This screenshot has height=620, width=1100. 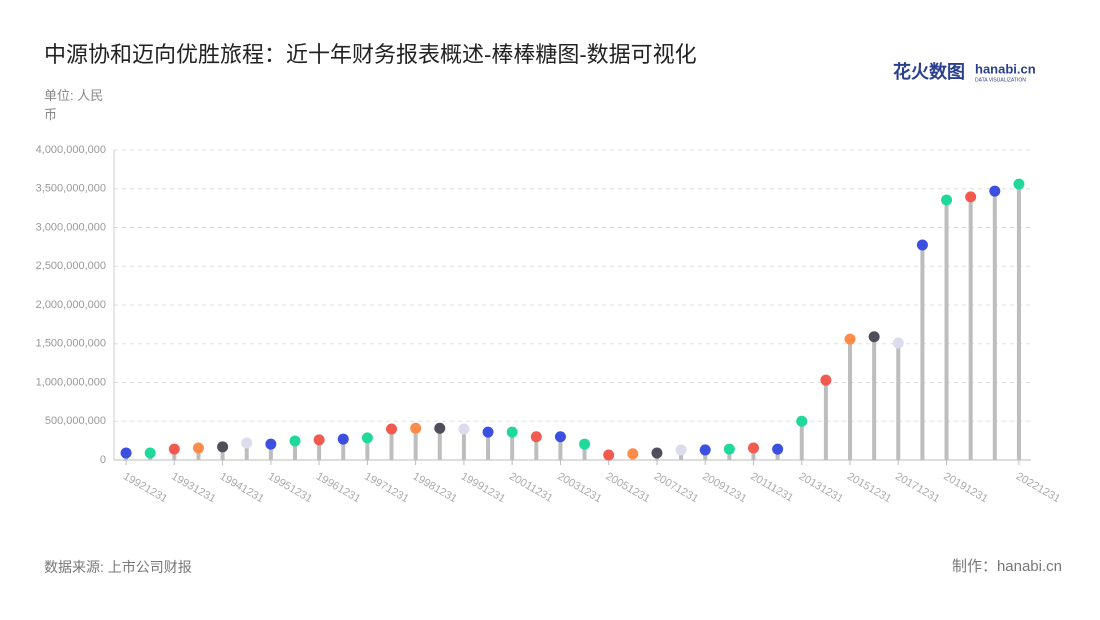 What do you see at coordinates (869, 487) in the screenshot?
I see `x-tick-label: 20151231` at bounding box center [869, 487].